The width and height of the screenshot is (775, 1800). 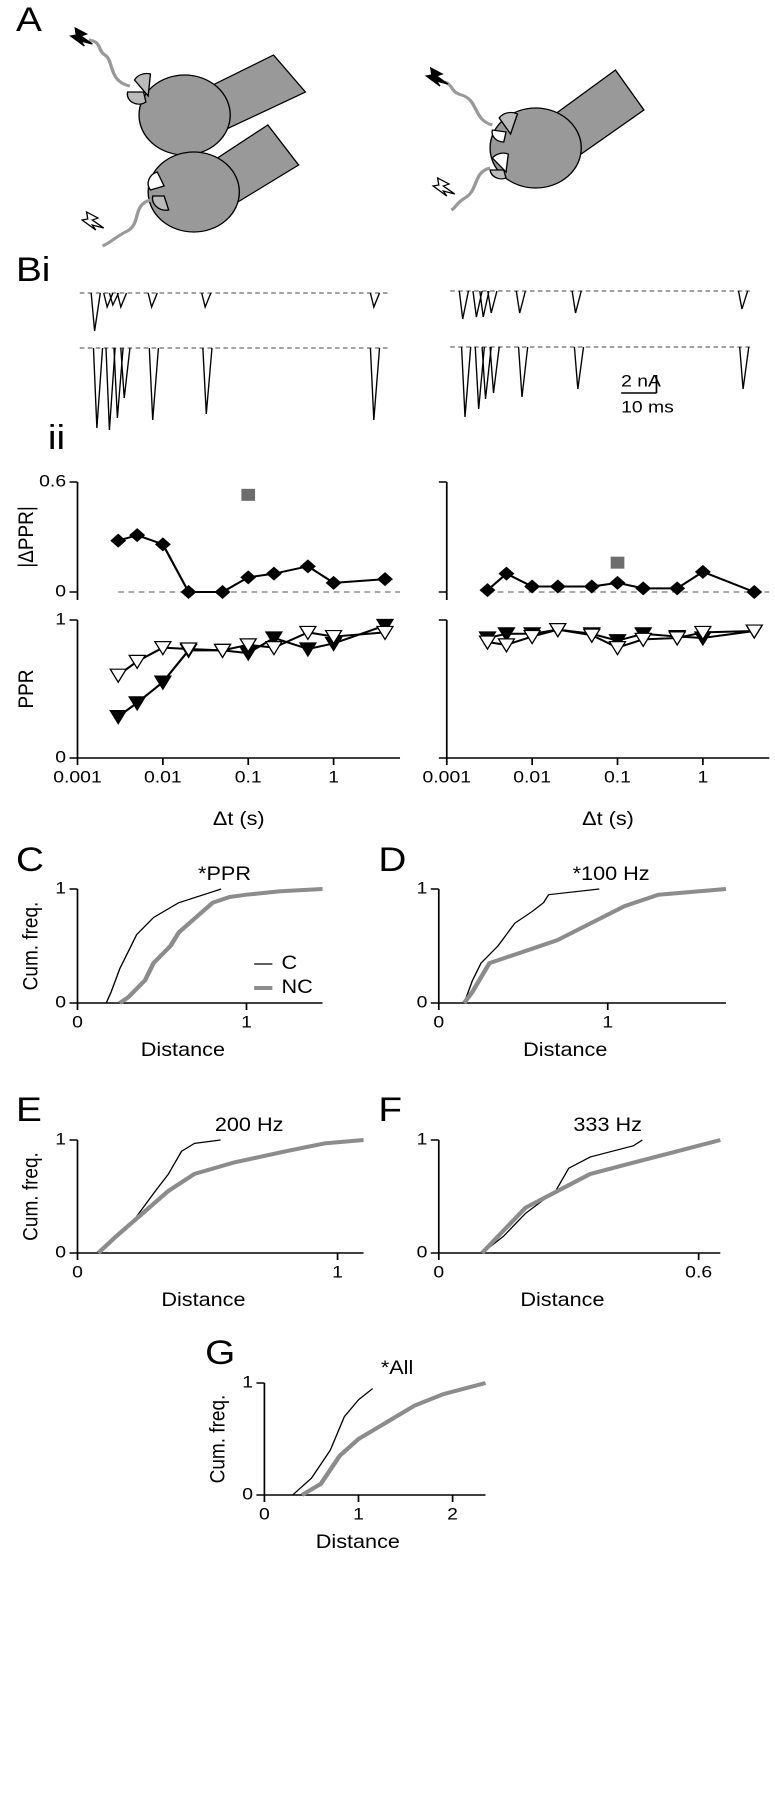 I want to click on panel-label: F, so click(x=390, y=1109).